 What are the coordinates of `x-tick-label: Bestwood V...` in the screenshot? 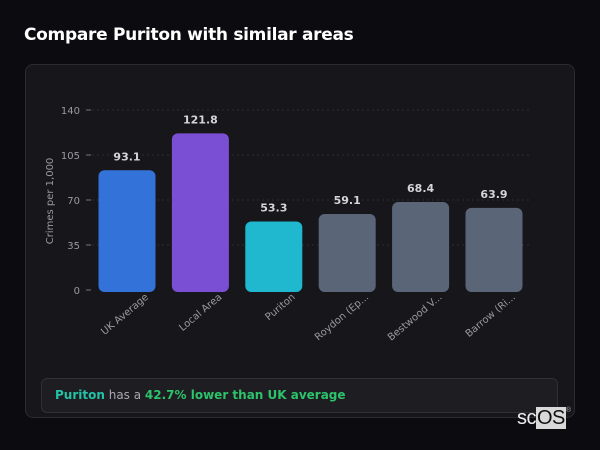 It's located at (415, 318).